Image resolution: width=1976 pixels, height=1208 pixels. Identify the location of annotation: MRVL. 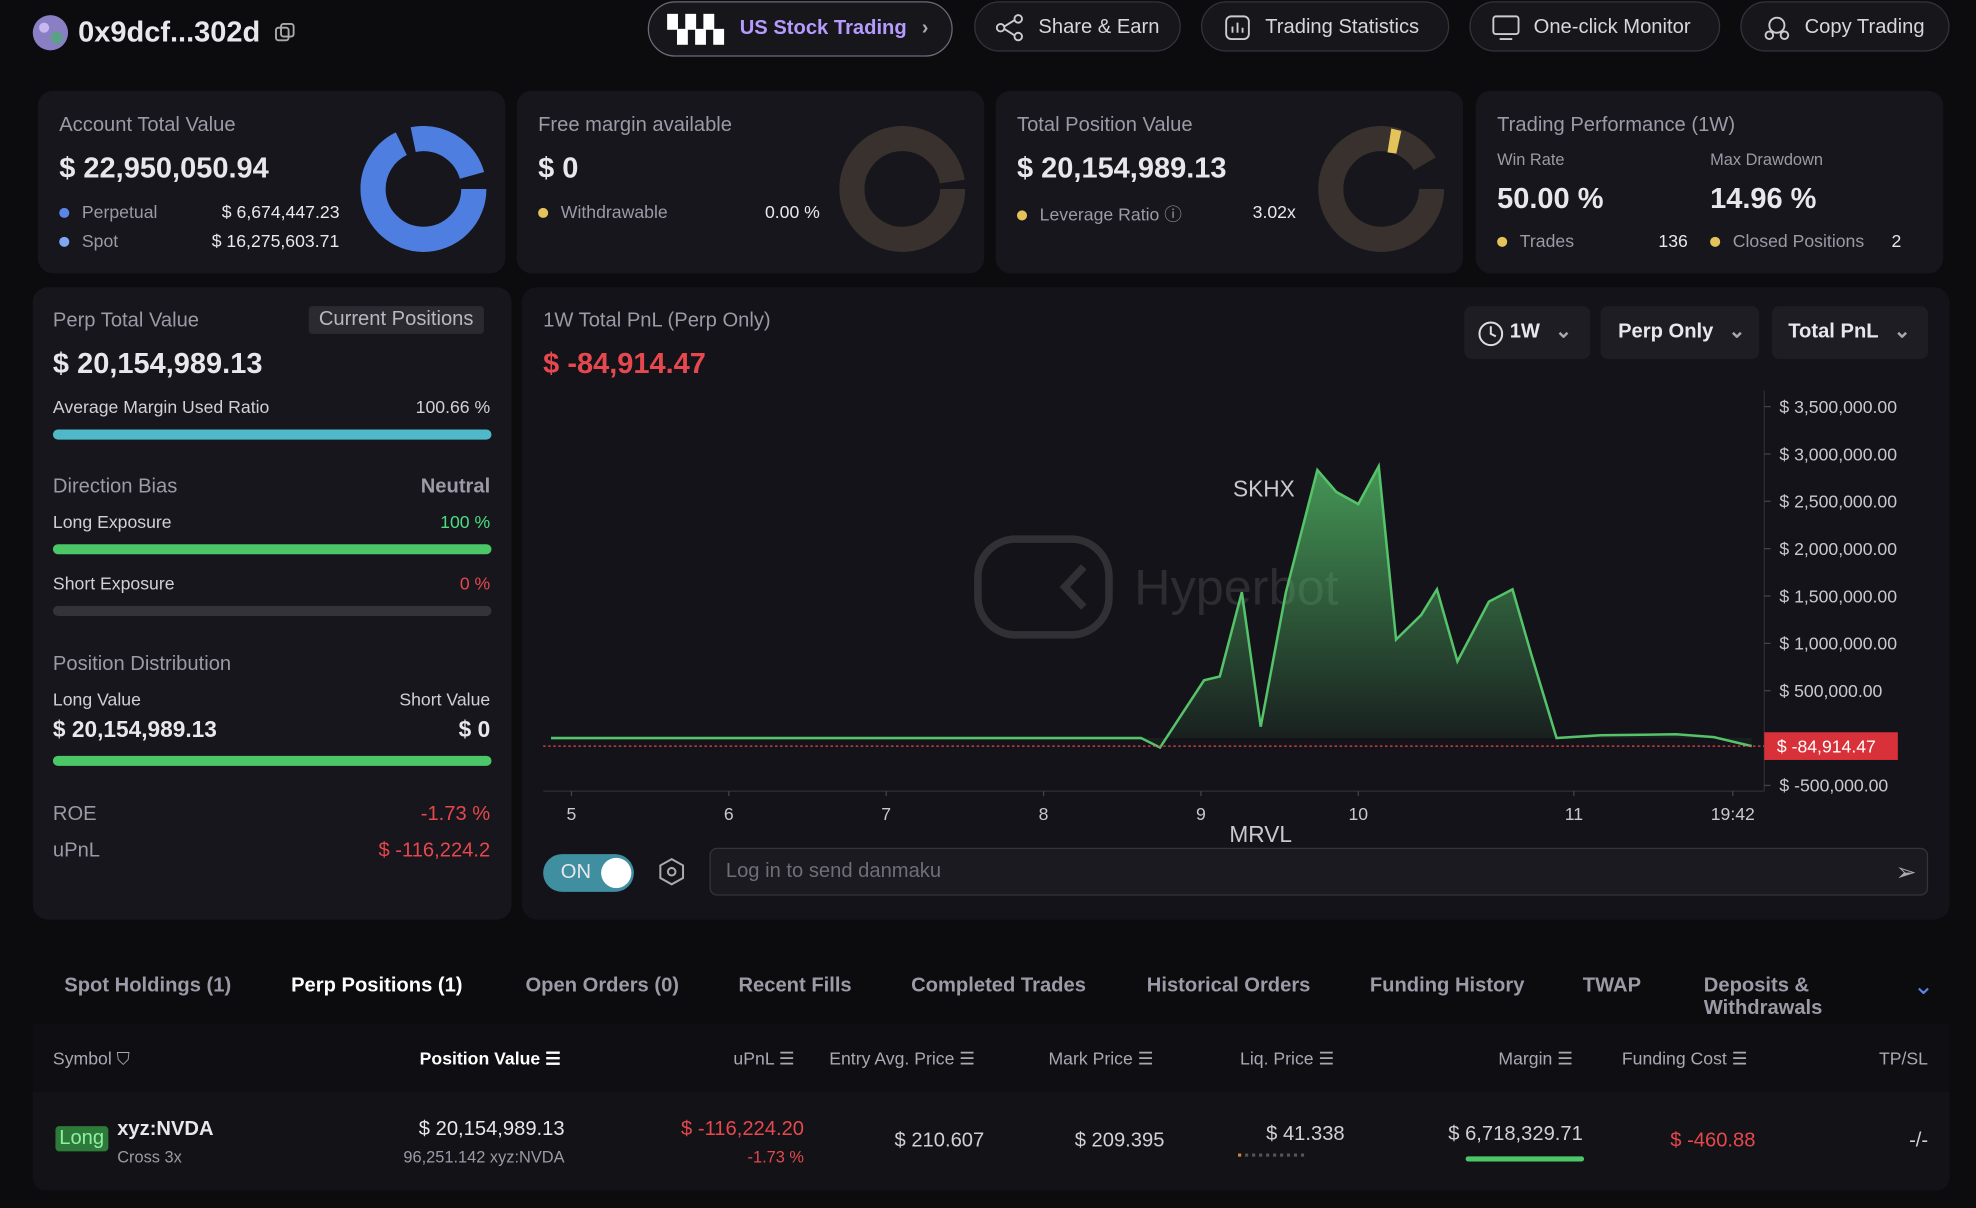
(1260, 834).